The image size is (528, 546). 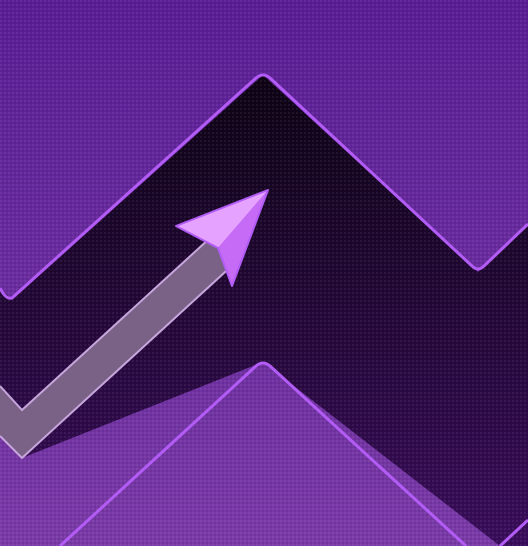 What do you see at coordinates (513, 532) in the screenshot?
I see `floor-outline-right` at bounding box center [513, 532].